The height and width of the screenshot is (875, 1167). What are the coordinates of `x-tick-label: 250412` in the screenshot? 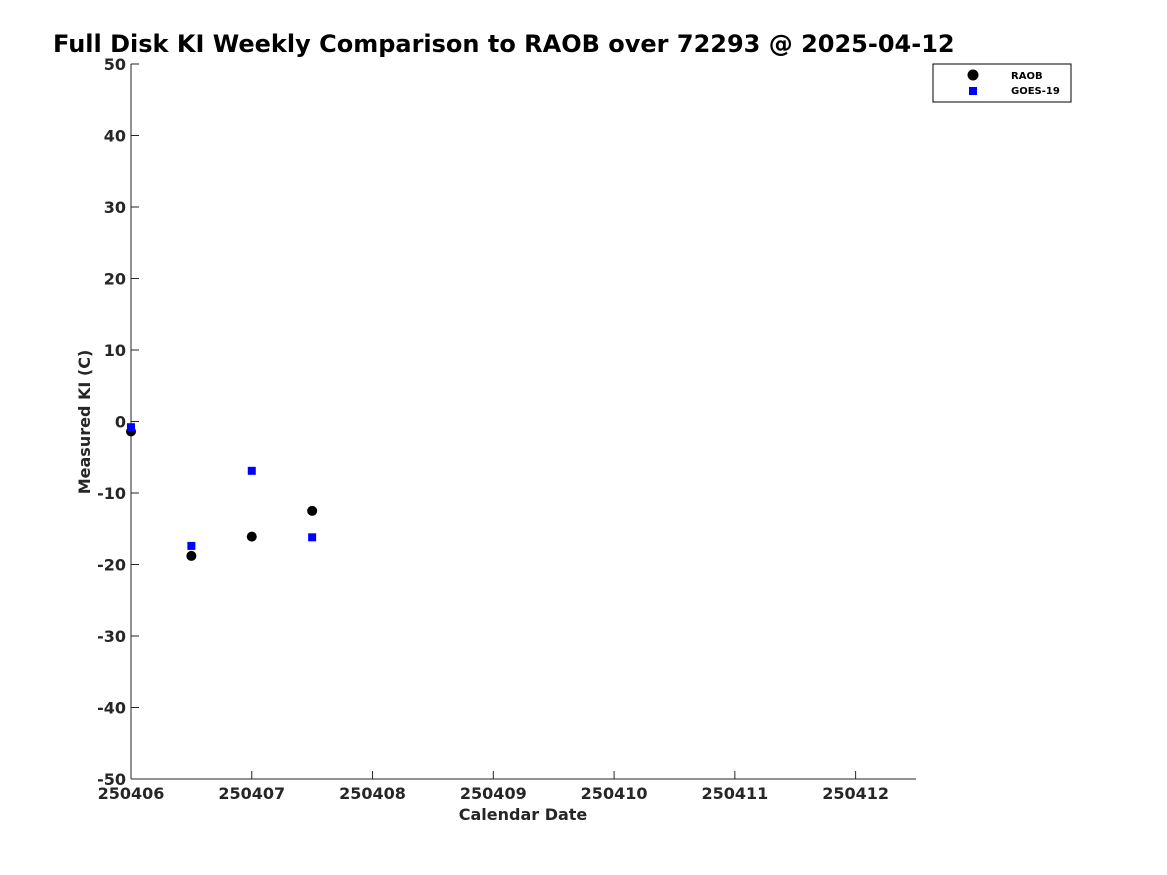 It's located at (855, 793).